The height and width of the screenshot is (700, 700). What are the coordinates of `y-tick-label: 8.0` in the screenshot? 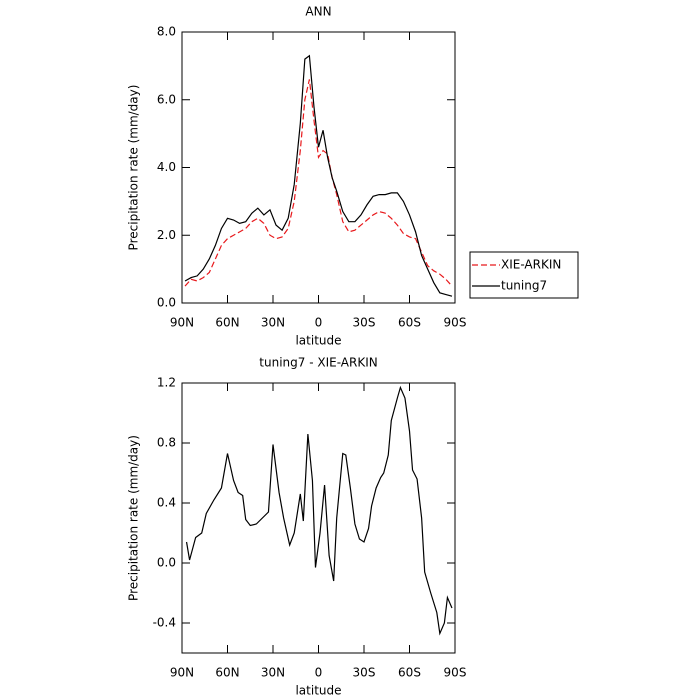 It's located at (166, 32).